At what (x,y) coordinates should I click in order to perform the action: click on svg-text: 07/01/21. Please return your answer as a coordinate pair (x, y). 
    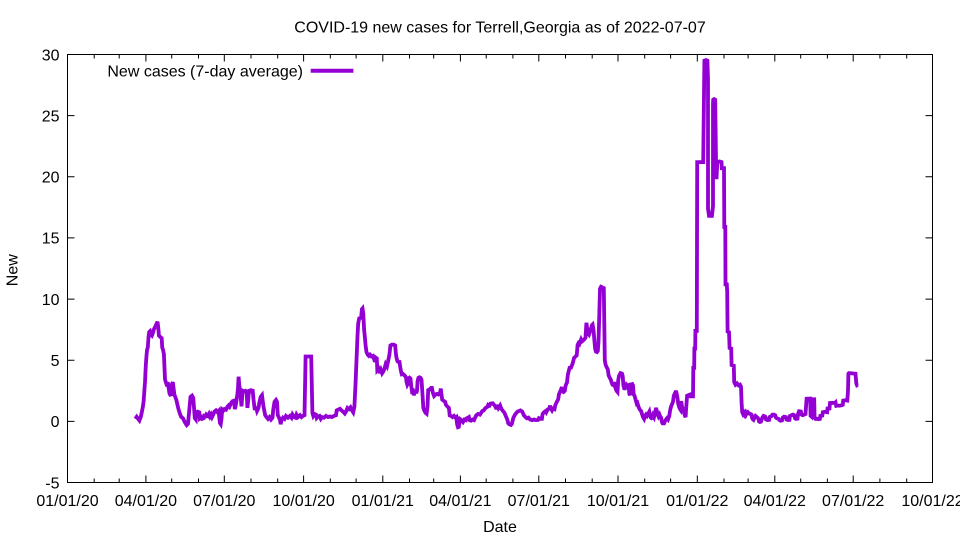
    Looking at the image, I should click on (539, 501).